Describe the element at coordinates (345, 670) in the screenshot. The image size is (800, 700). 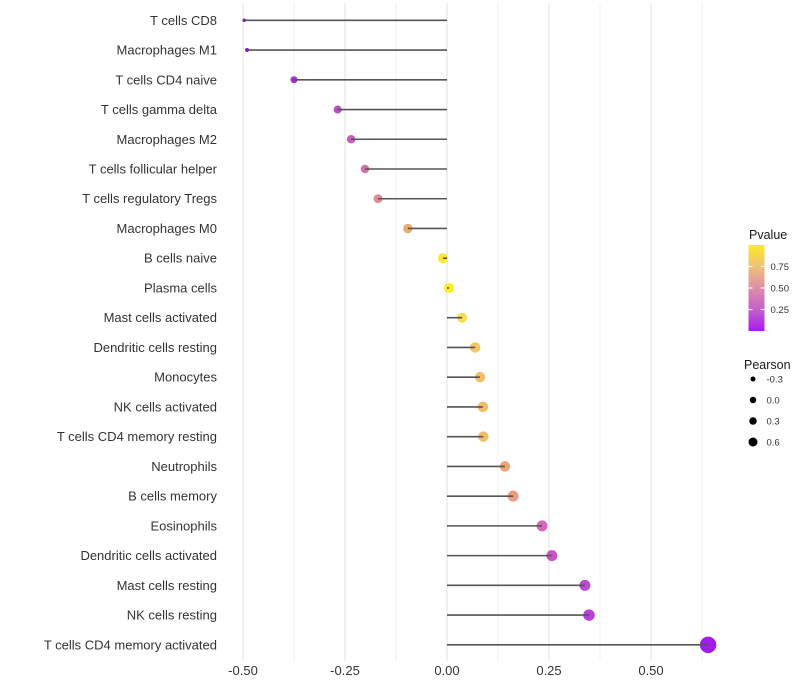
I see `x-axis-tick-label: -0.25` at that location.